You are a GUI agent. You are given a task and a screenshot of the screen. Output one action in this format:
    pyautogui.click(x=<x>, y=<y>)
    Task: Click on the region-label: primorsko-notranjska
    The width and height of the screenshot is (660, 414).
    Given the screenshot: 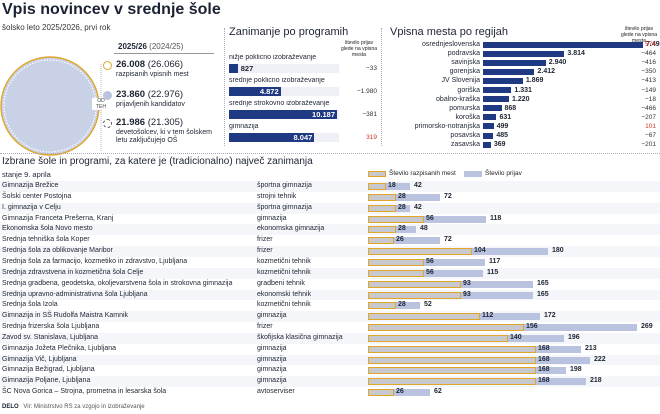 What is the action you would take?
    pyautogui.click(x=447, y=126)
    